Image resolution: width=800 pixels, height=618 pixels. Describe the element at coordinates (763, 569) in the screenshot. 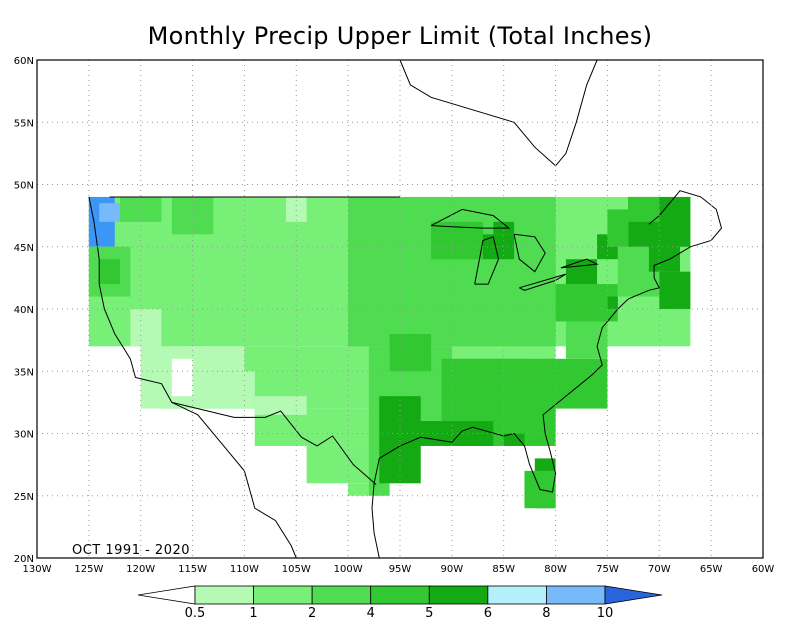

I see `lon-tick-label: 60W` at that location.